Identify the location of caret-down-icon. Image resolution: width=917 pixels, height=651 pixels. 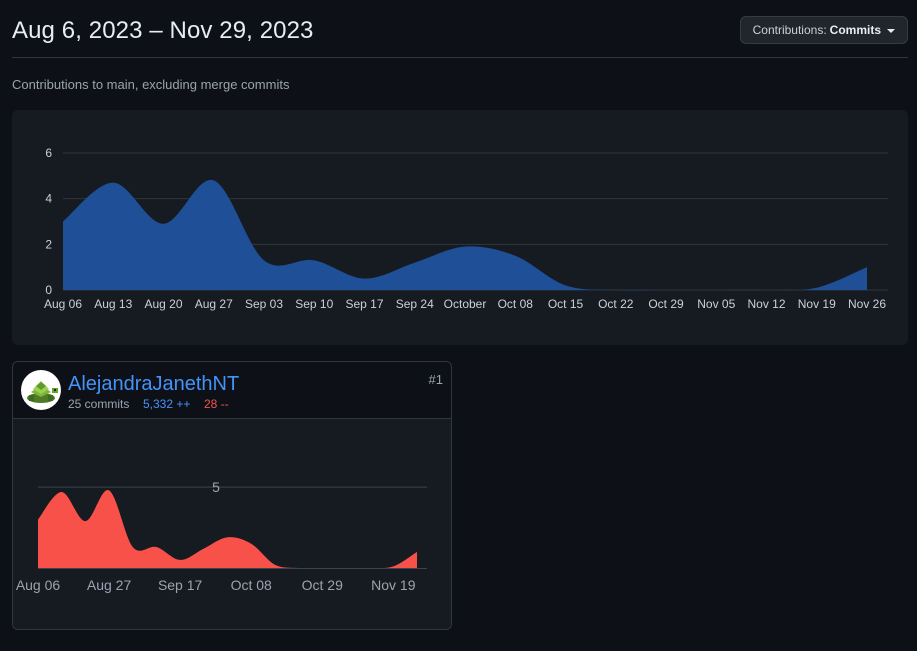
(891, 30).